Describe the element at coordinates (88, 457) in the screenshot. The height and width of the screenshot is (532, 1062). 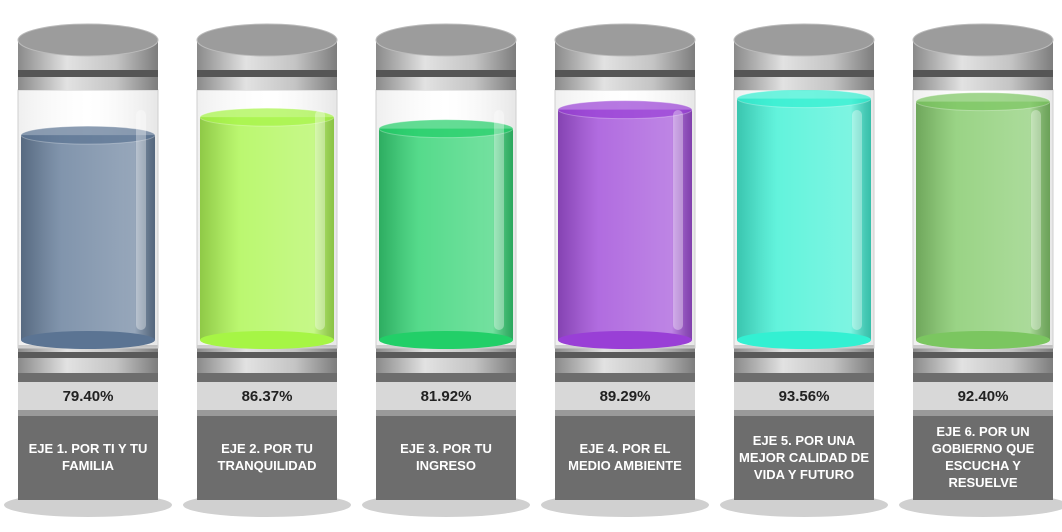
I see `category-label: EJE 1. POR TI Y TU FAMILIA` at that location.